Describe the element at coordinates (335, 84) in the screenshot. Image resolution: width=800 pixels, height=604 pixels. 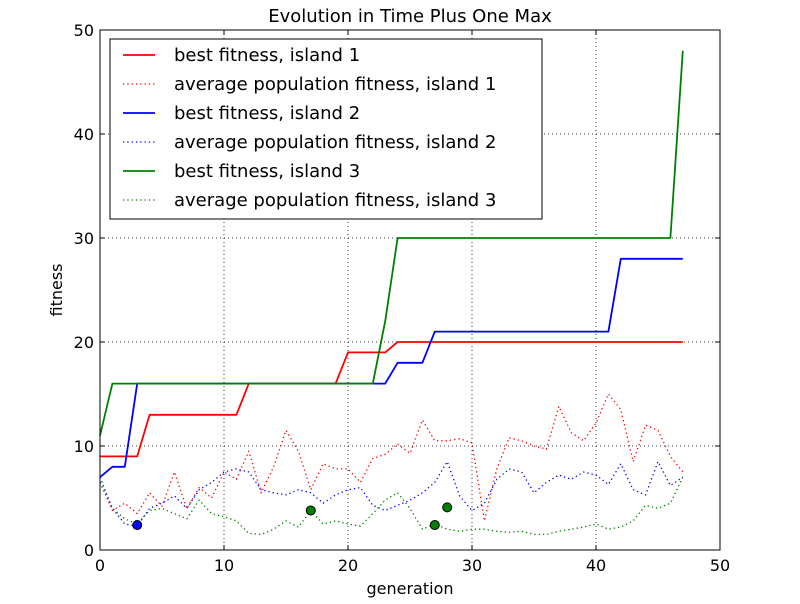
I see `legend-label-2: average population fitness, island 1` at that location.